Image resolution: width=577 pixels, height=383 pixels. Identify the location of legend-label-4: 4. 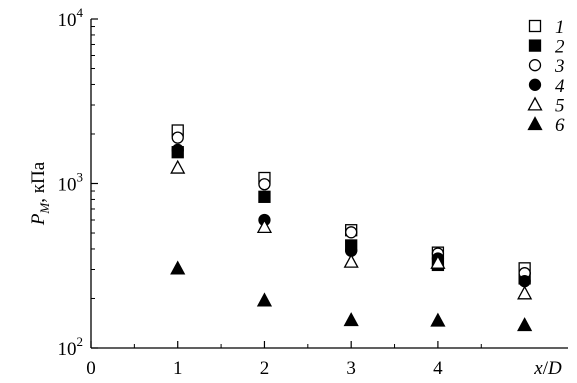
(560, 86).